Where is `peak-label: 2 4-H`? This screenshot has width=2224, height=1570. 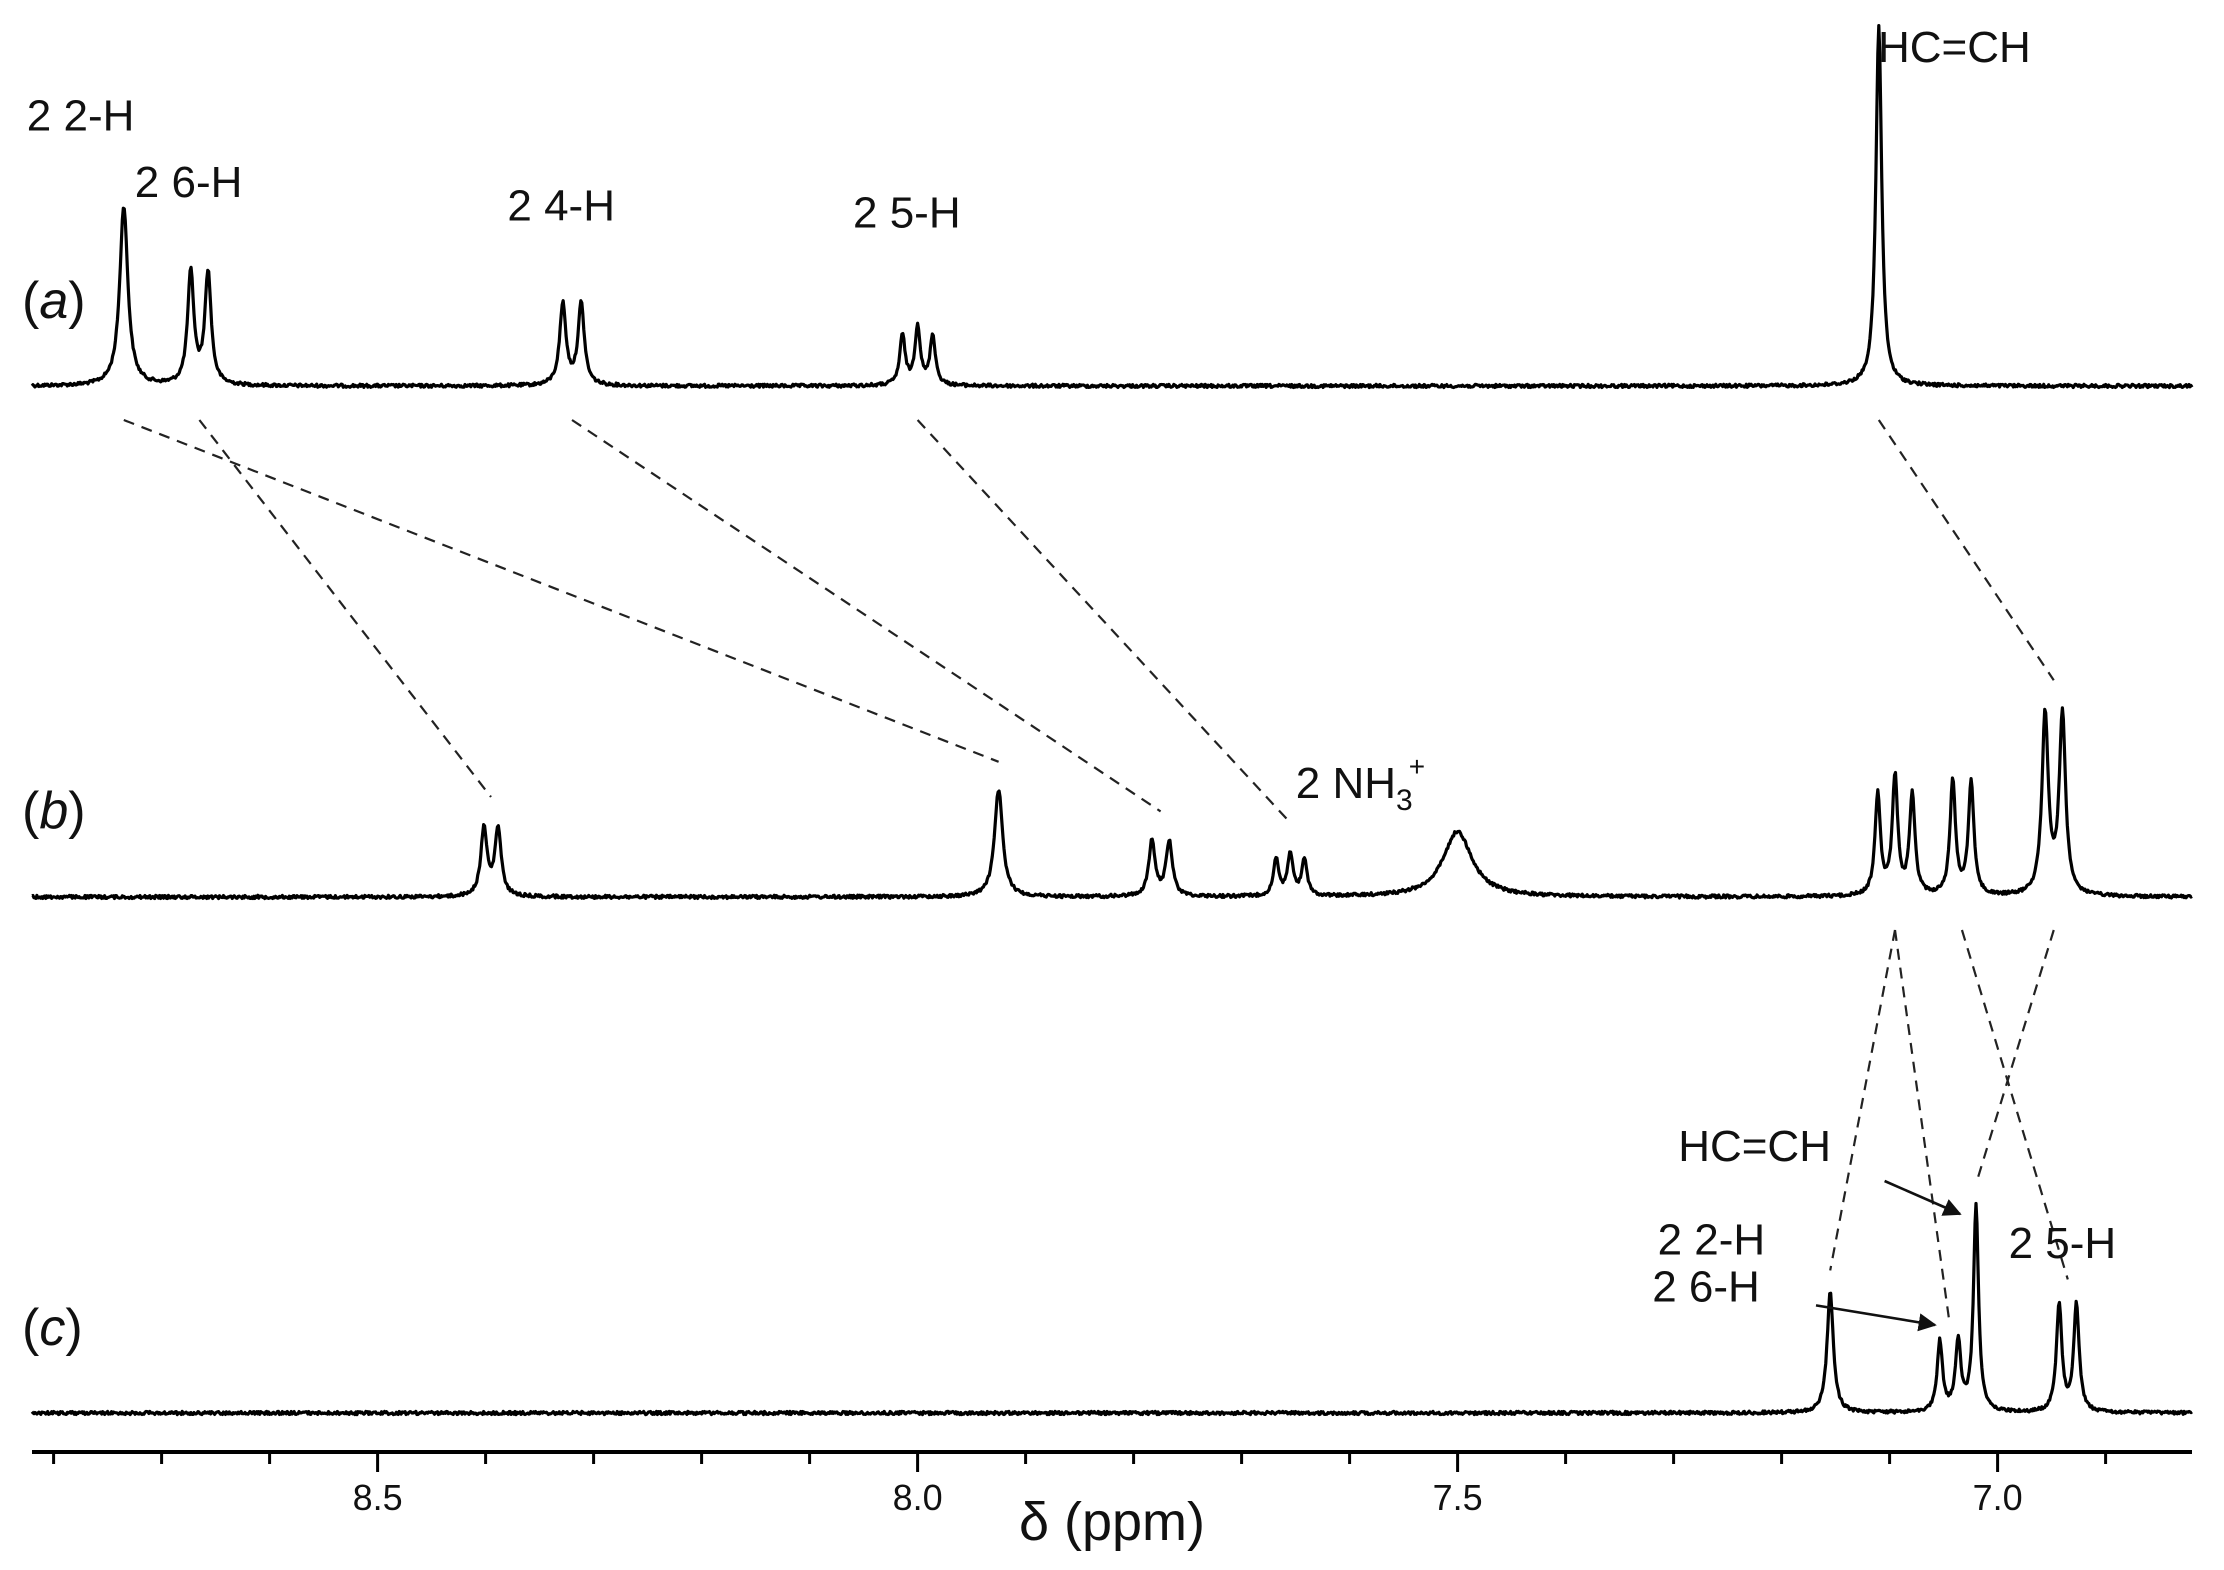
peak-label: 2 4-H is located at coordinates (561, 205).